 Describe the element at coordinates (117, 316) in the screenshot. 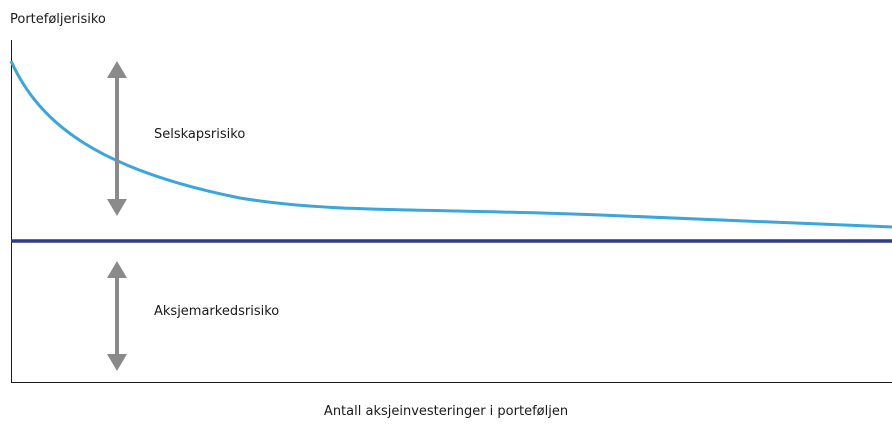

I see `market-risk-arrow` at that location.